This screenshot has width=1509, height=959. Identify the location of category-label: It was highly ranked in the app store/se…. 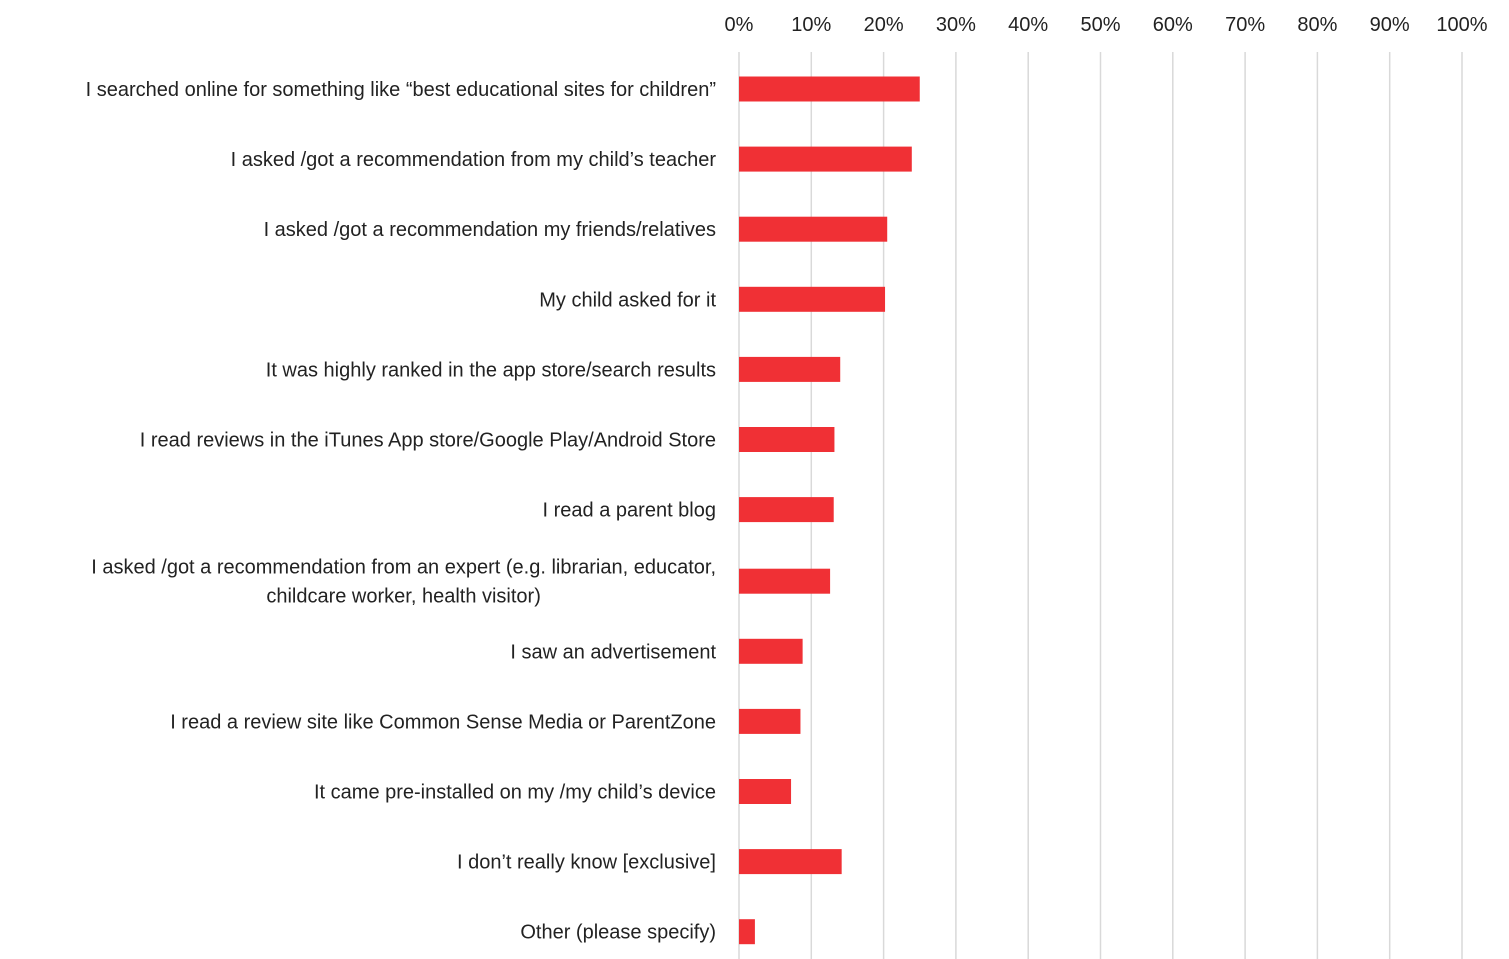
(491, 370).